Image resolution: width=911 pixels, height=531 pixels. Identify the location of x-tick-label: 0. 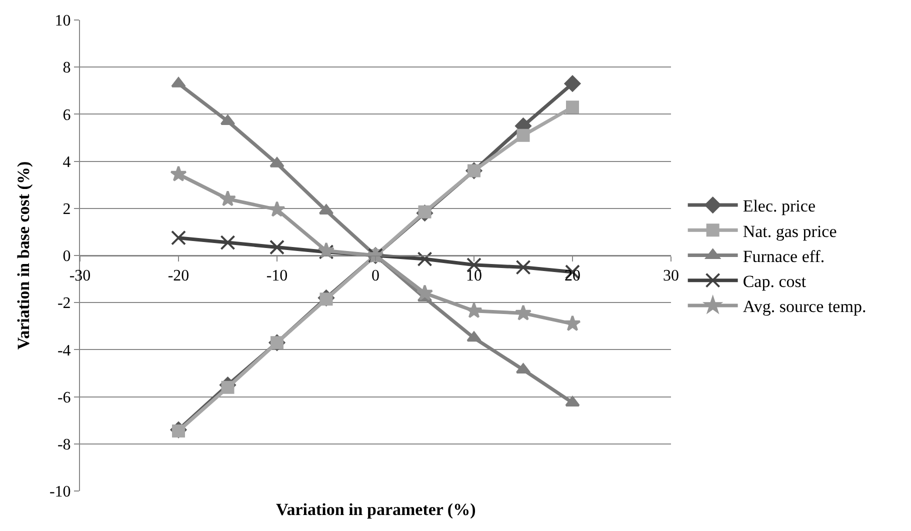
(376, 276).